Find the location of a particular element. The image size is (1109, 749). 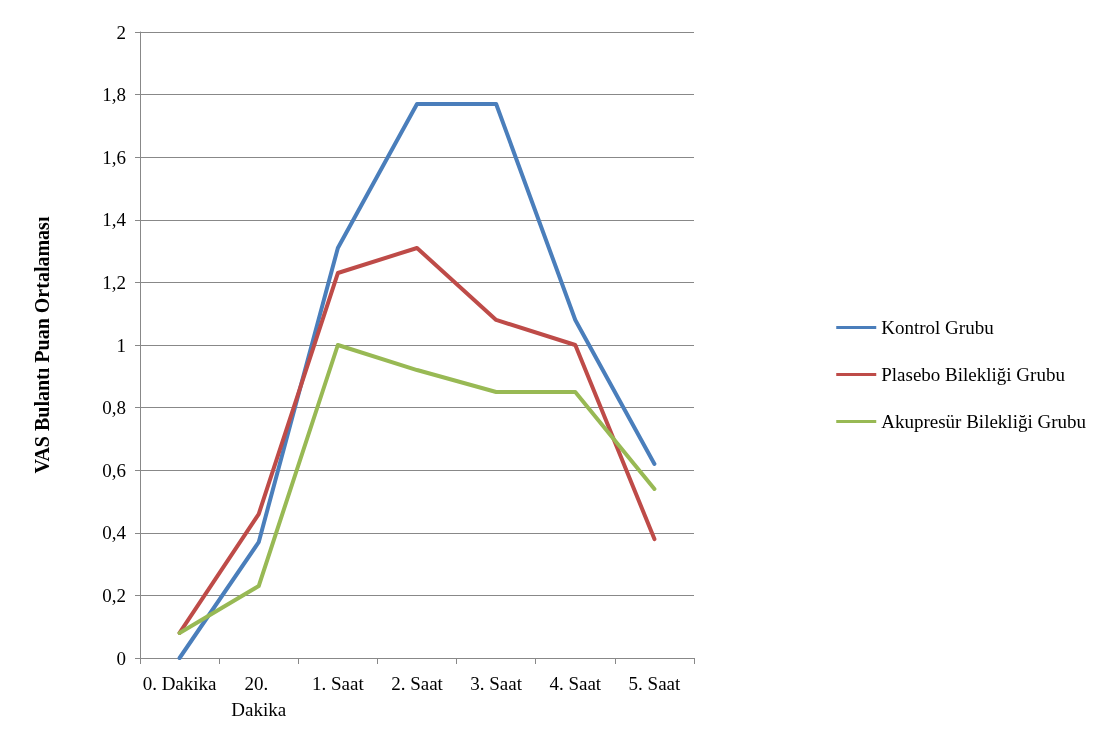

y-tick-label: 1,8 is located at coordinates (114, 95).